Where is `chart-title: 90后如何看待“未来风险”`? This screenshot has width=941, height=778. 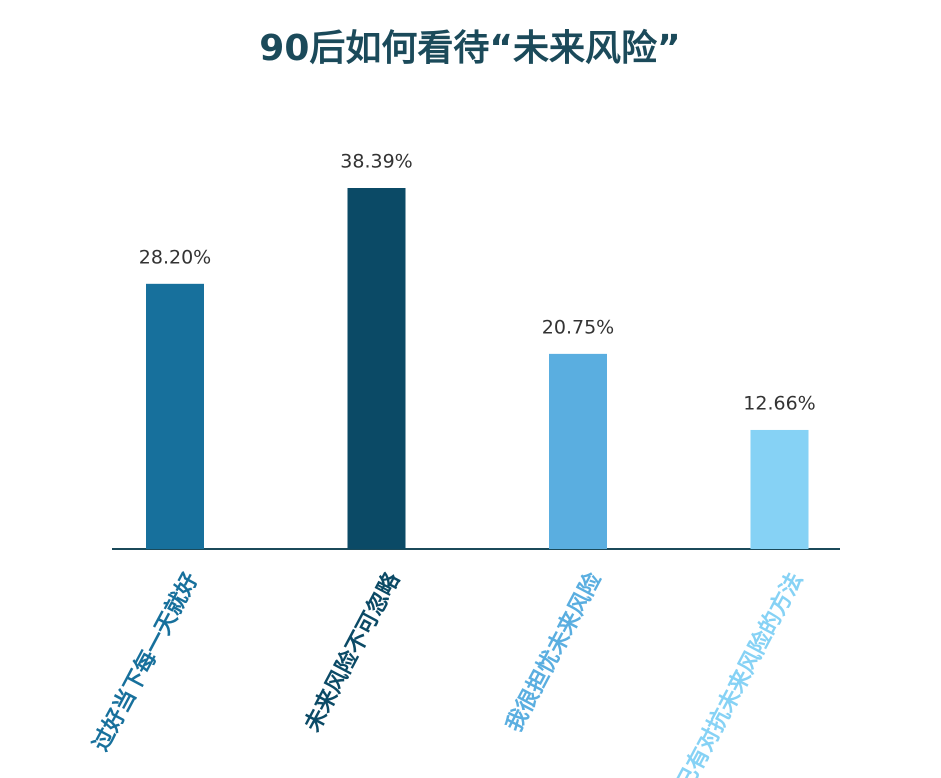
chart-title: 90后如何看待“未来风险” is located at coordinates (469, 48).